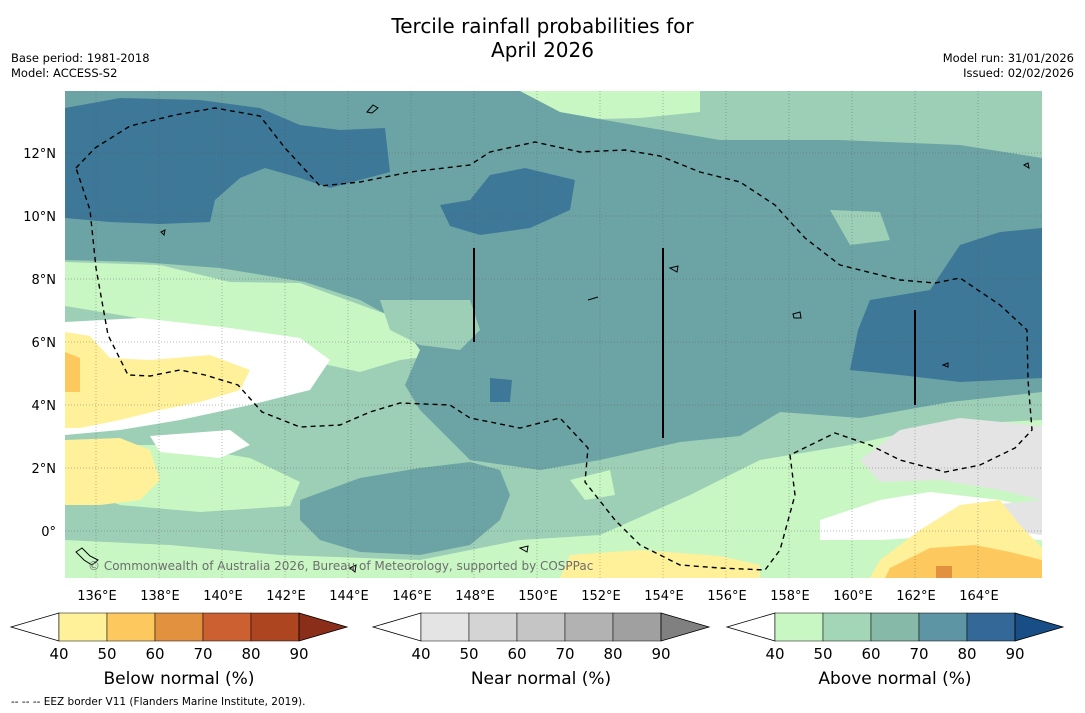 The width and height of the screenshot is (1085, 713). What do you see at coordinates (163, 233) in the screenshot?
I see `island-palau` at bounding box center [163, 233].